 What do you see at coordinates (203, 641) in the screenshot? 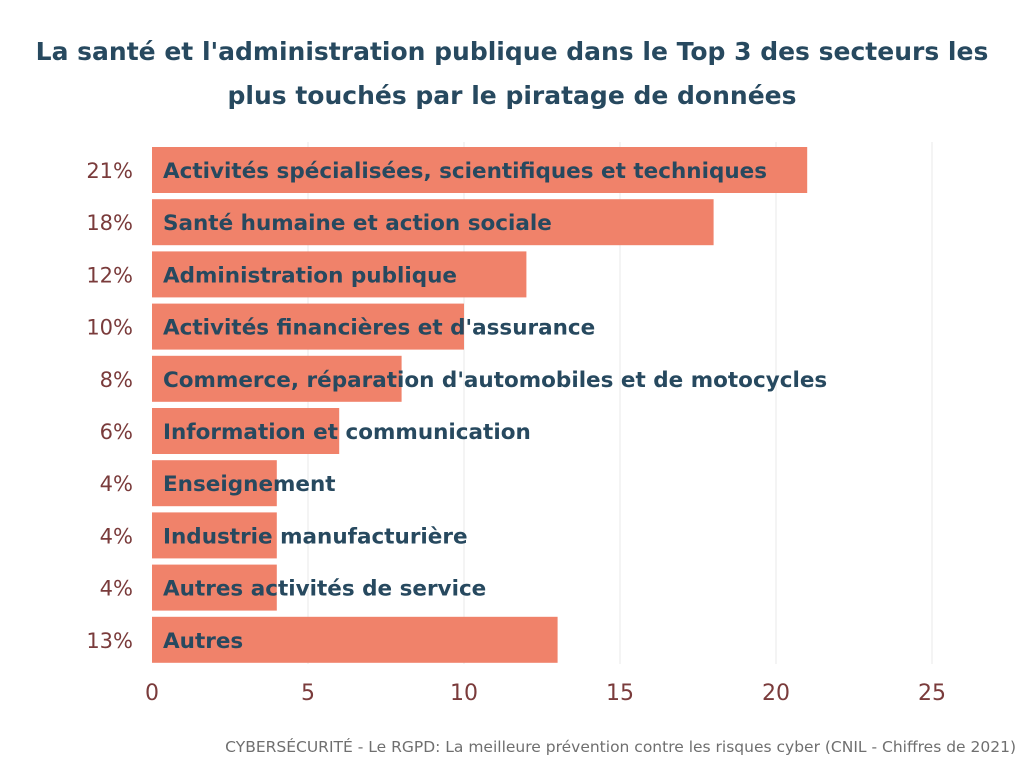
I see `category-label: Autres` at bounding box center [203, 641].